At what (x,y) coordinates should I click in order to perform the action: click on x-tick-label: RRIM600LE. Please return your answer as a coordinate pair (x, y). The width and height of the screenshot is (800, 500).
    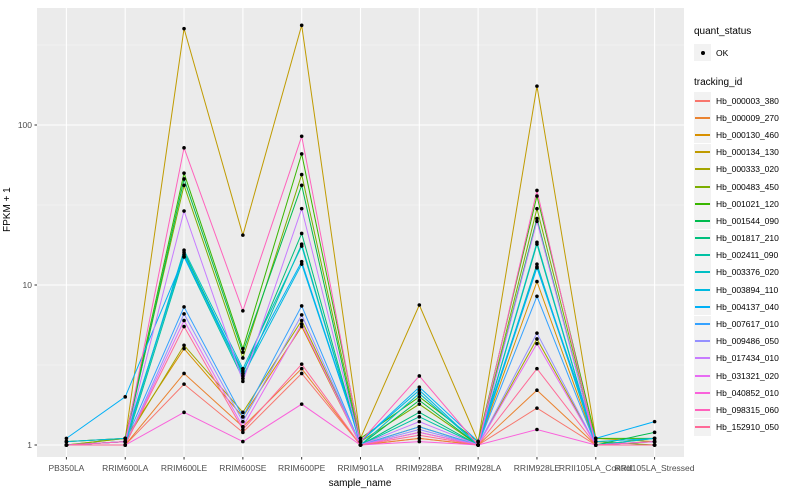
    Looking at the image, I should click on (184, 468).